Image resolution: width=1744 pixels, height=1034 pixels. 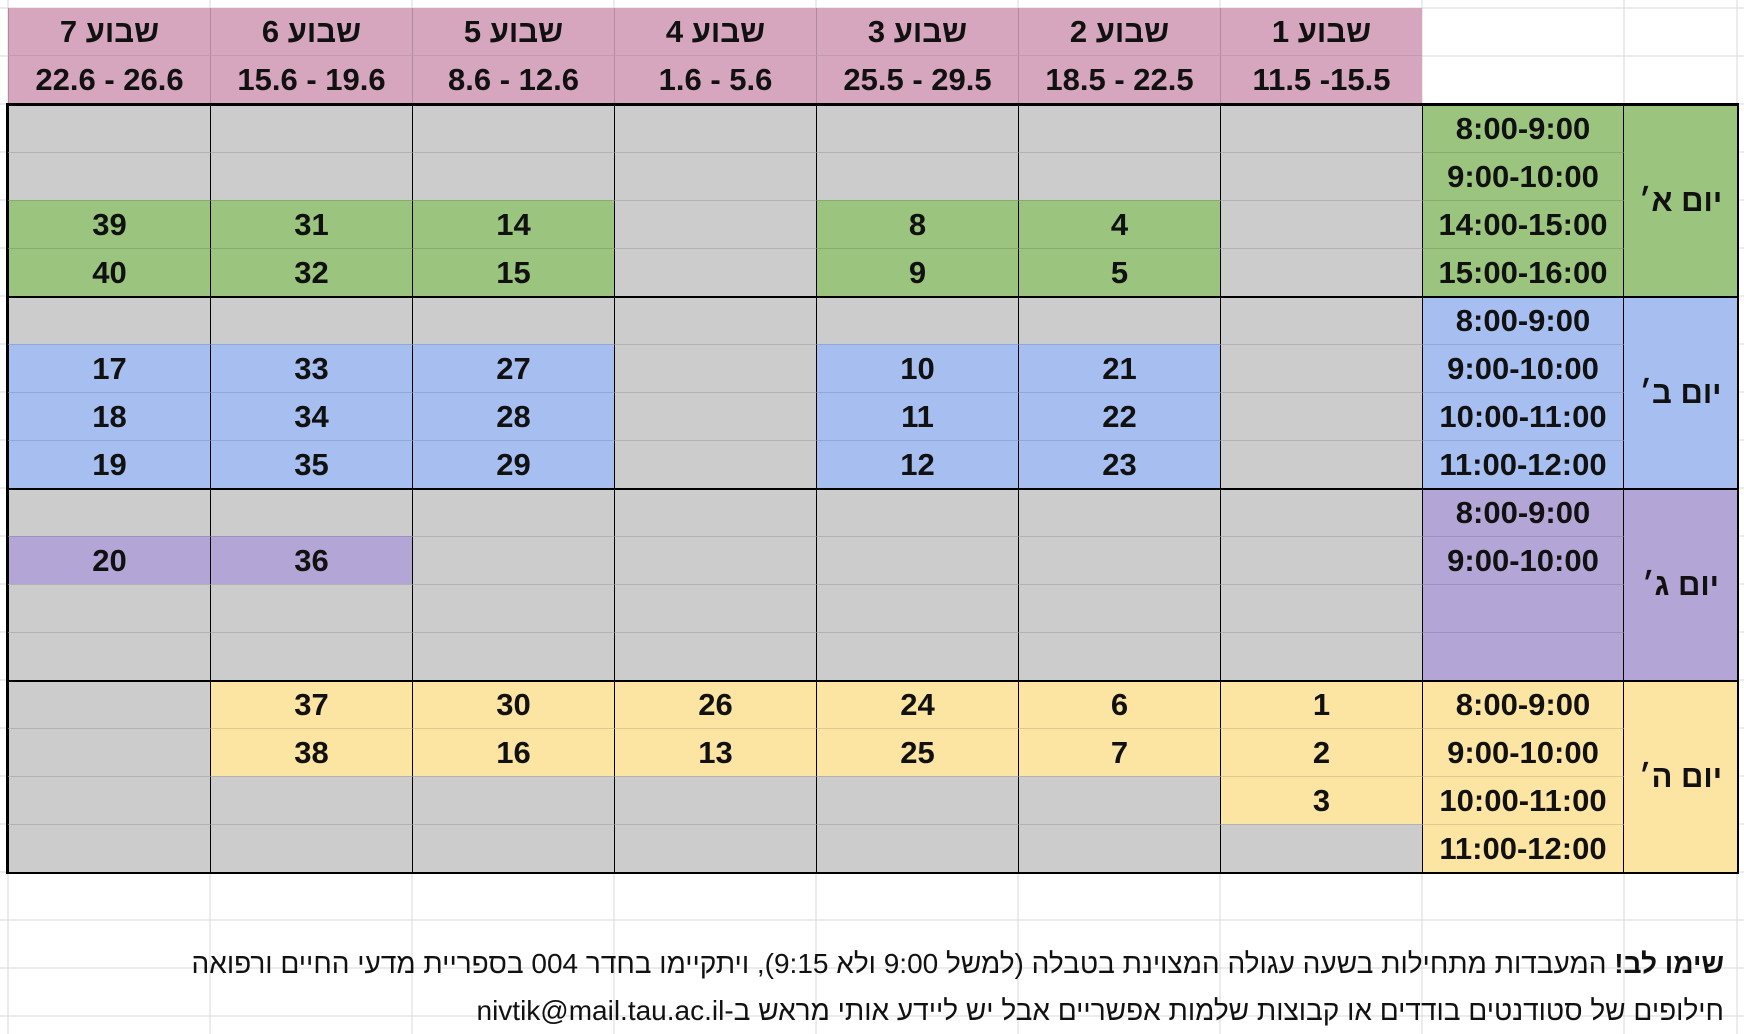 What do you see at coordinates (109, 32) in the screenshot?
I see `week-header-7: שבוע 7` at bounding box center [109, 32].